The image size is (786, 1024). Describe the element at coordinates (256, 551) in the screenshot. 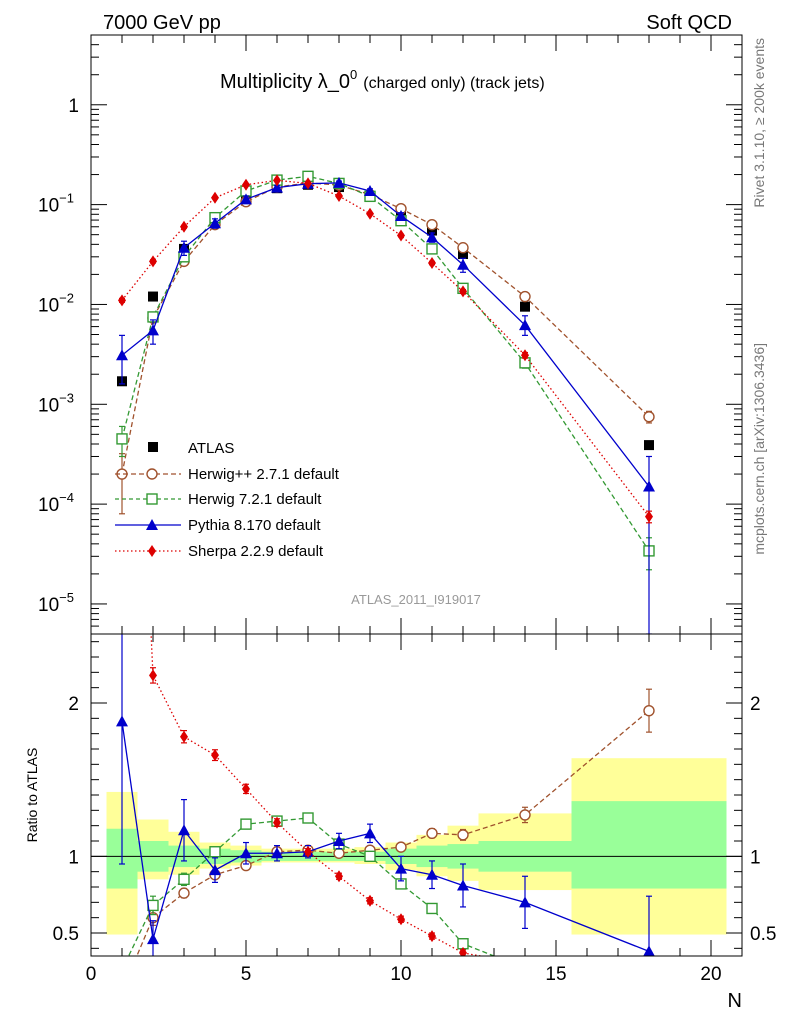

I see `legend-label-sherpa: Sherpa 2.2.9 default` at that location.